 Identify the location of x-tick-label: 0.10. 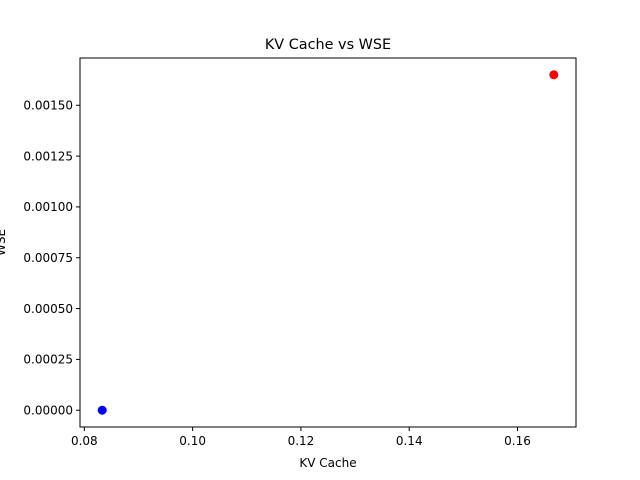
(192, 441).